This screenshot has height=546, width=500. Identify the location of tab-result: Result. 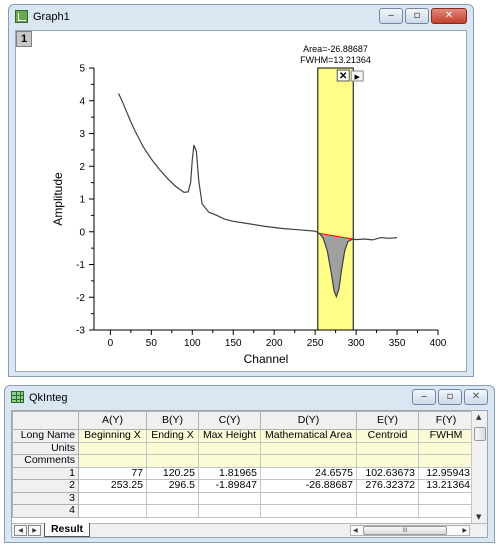
(67, 530).